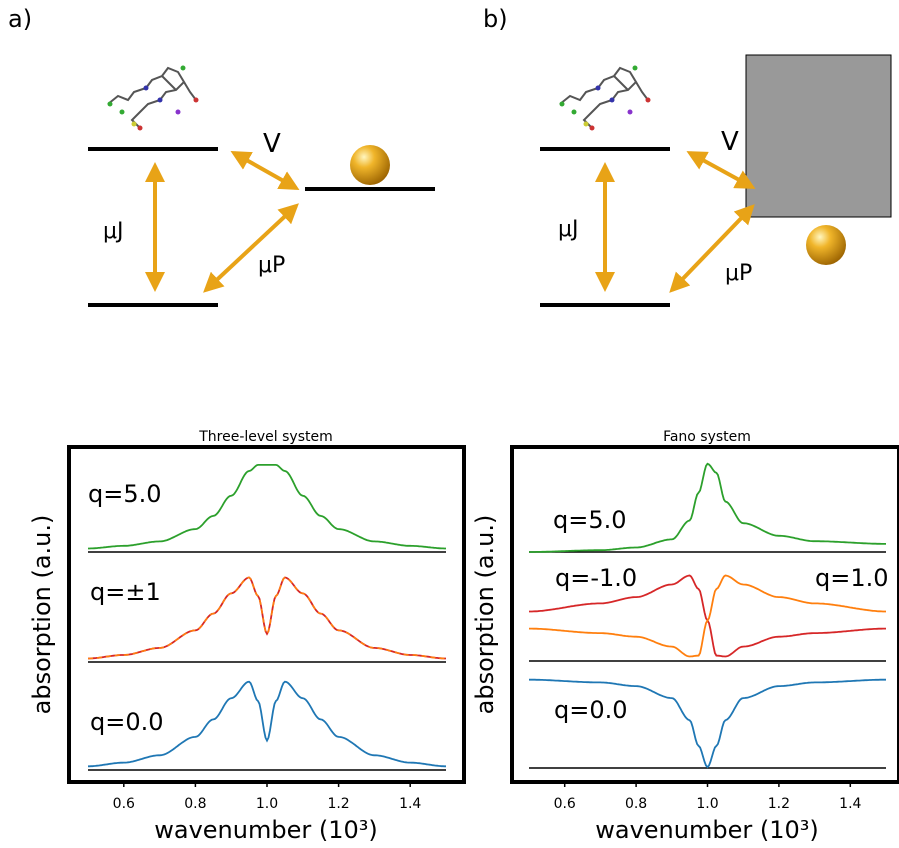  What do you see at coordinates (852, 578) in the screenshot?
I see `series-label: q=1.0` at bounding box center [852, 578].